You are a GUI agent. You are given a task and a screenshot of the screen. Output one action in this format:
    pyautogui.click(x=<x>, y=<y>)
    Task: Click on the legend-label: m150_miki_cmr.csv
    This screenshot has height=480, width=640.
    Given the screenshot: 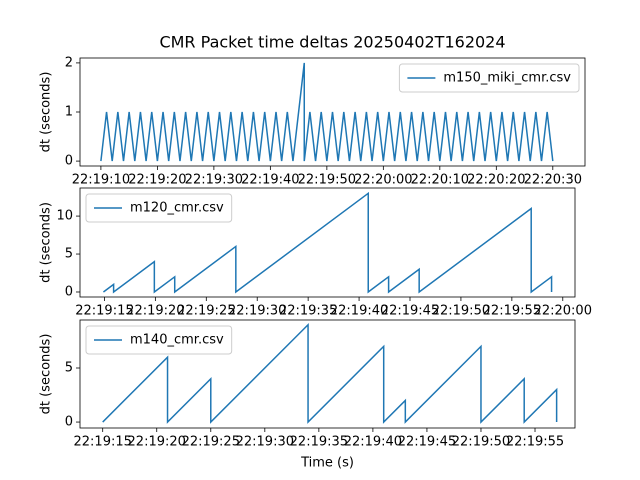 What is the action you would take?
    pyautogui.click(x=507, y=78)
    